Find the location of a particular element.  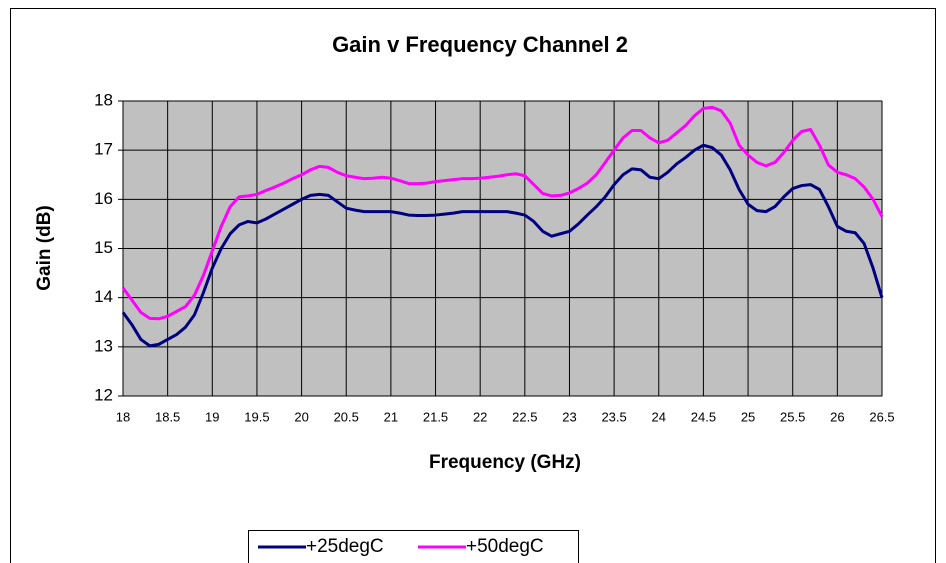

legend-label: +50degC is located at coordinates (505, 546).